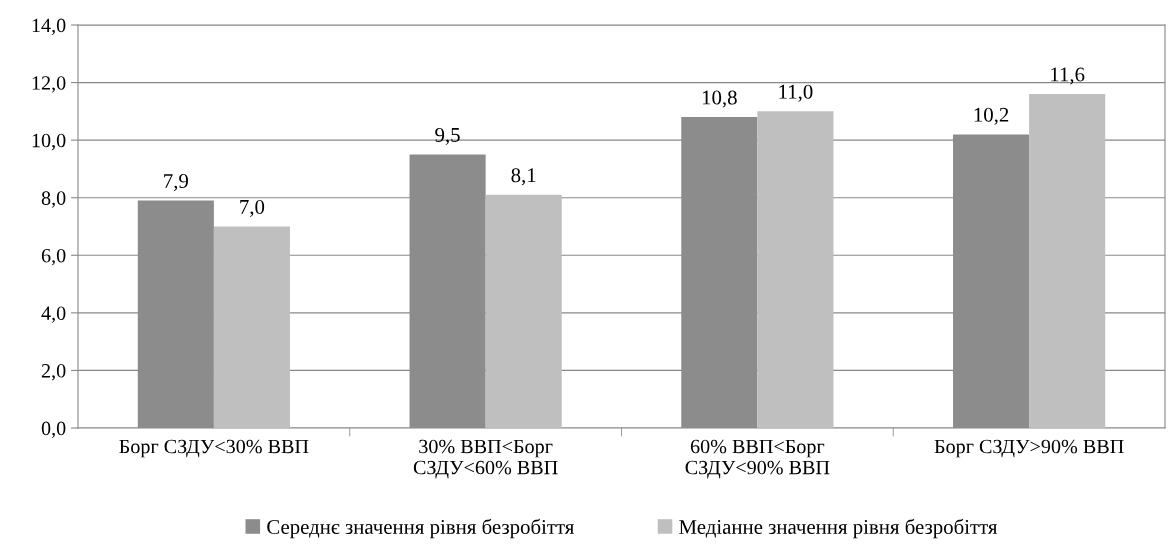  What do you see at coordinates (485, 459) in the screenshot?
I see `x-tick-label: 30% ВВП<Борг СЗДУ<60% ВВП` at bounding box center [485, 459].